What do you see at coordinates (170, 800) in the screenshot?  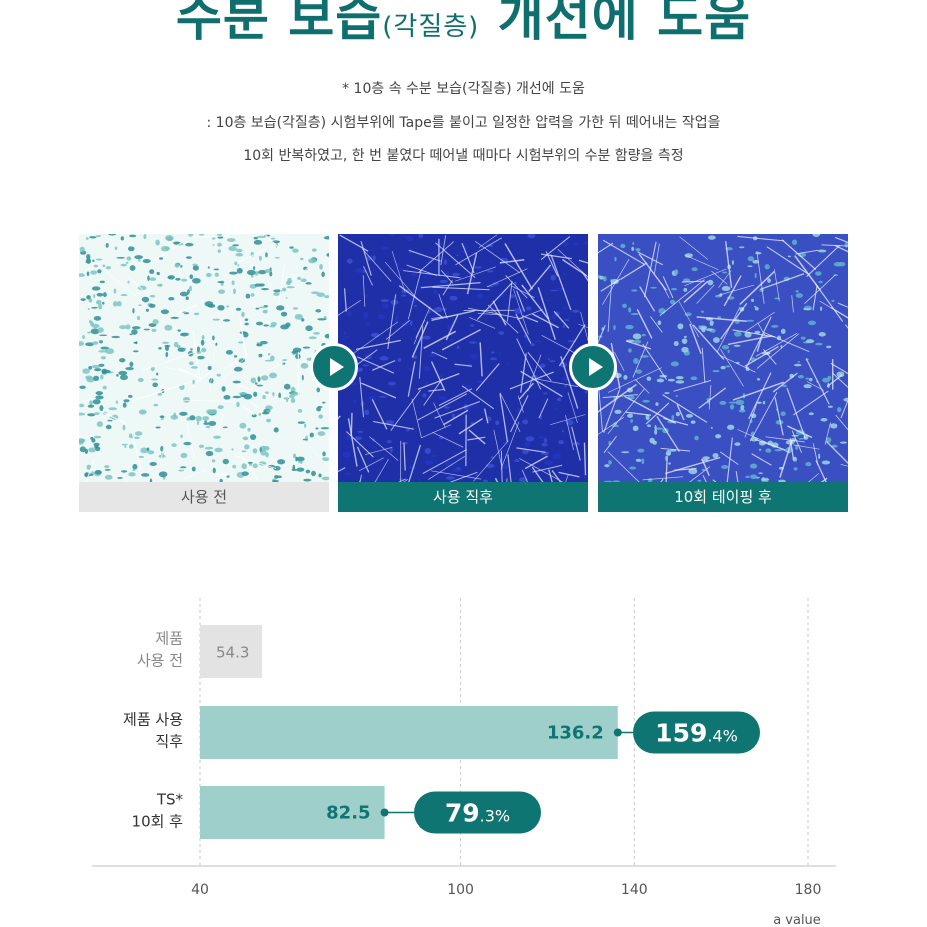 I see `y-category-label: TS*` at bounding box center [170, 800].